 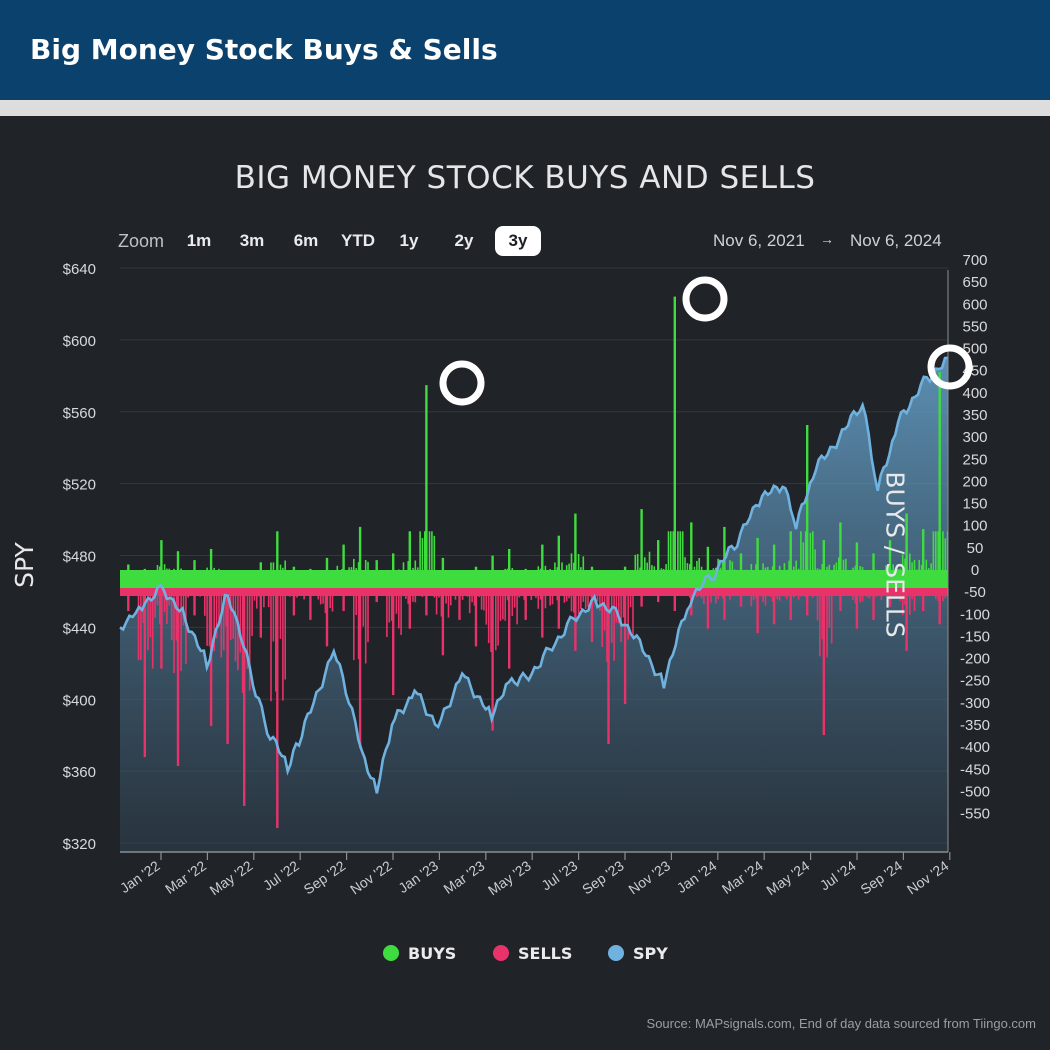 What do you see at coordinates (79, 485) in the screenshot?
I see `y-tick-label-left: $520` at bounding box center [79, 485].